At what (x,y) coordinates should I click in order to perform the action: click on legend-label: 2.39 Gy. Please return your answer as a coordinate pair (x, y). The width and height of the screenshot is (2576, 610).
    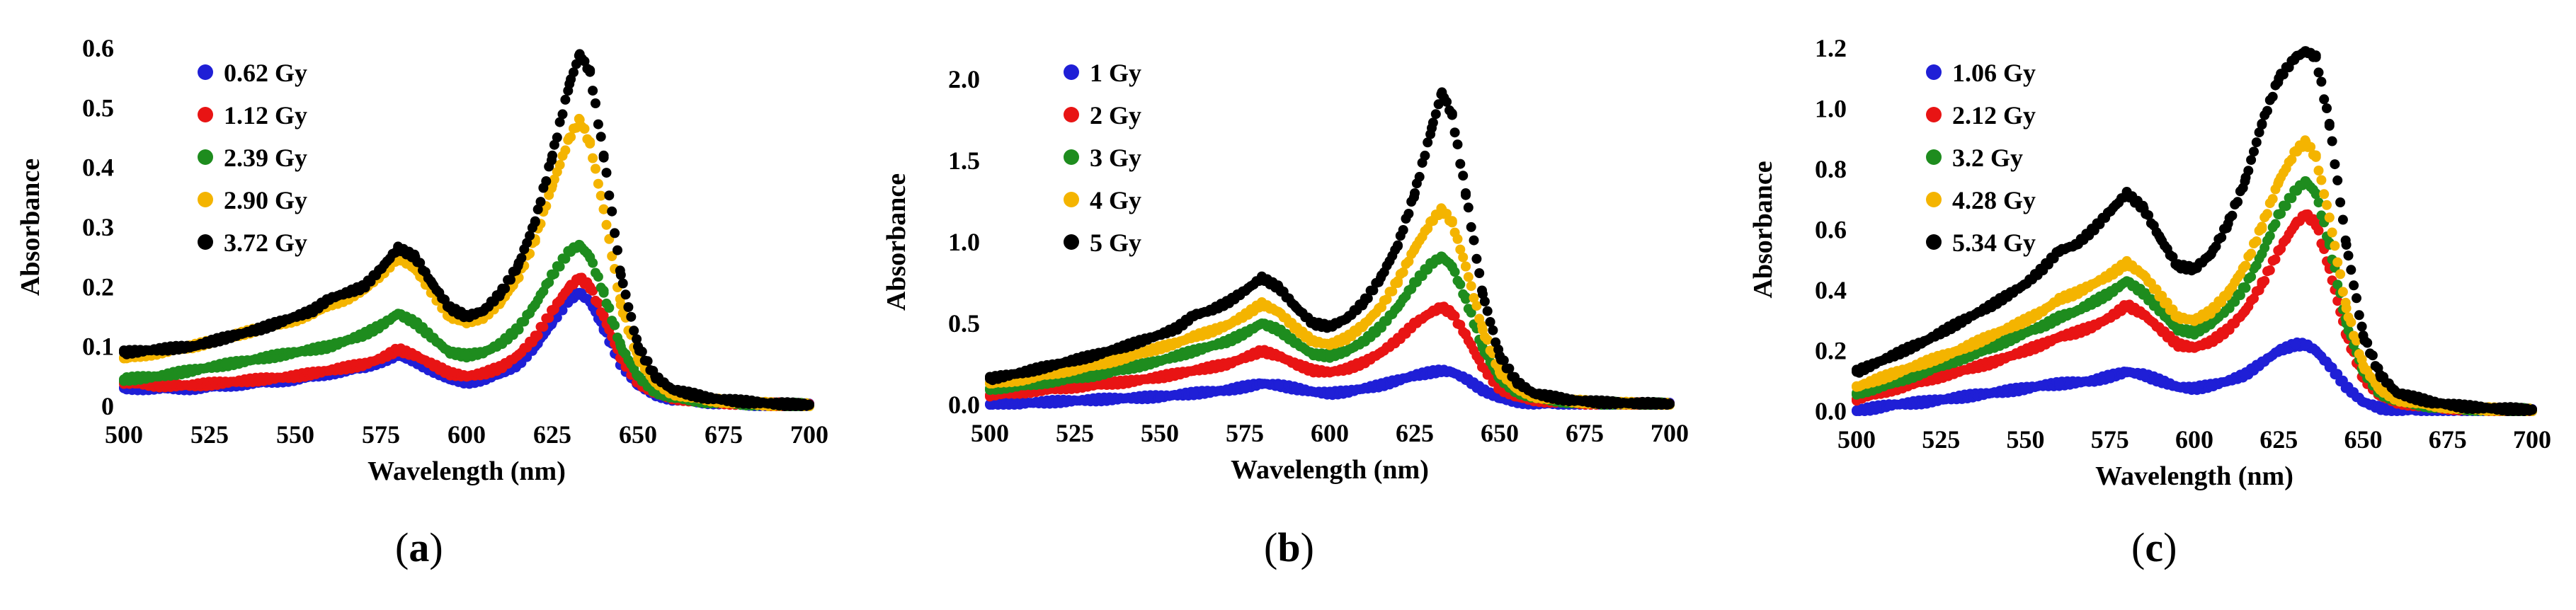
    Looking at the image, I should click on (265, 158).